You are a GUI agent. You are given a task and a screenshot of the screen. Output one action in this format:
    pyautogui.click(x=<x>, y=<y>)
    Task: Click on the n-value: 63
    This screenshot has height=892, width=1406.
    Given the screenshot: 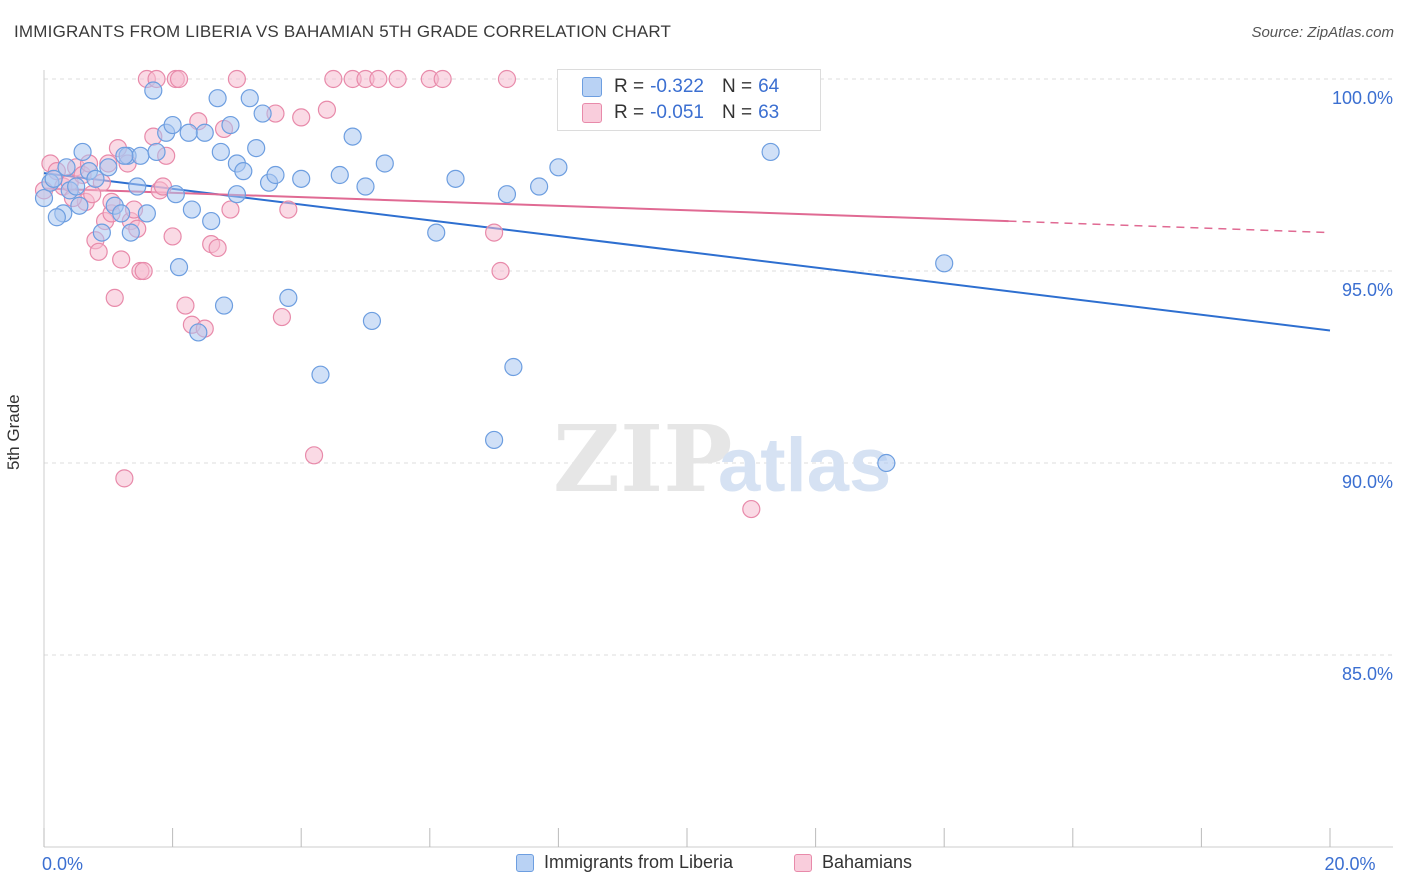 What is the action you would take?
    pyautogui.click(x=769, y=112)
    